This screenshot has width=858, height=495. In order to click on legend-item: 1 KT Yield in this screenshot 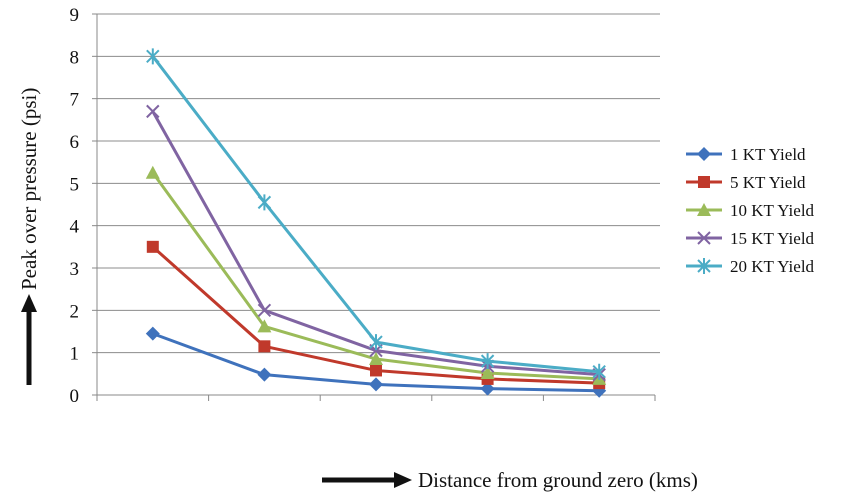, I will do `click(746, 154)`.